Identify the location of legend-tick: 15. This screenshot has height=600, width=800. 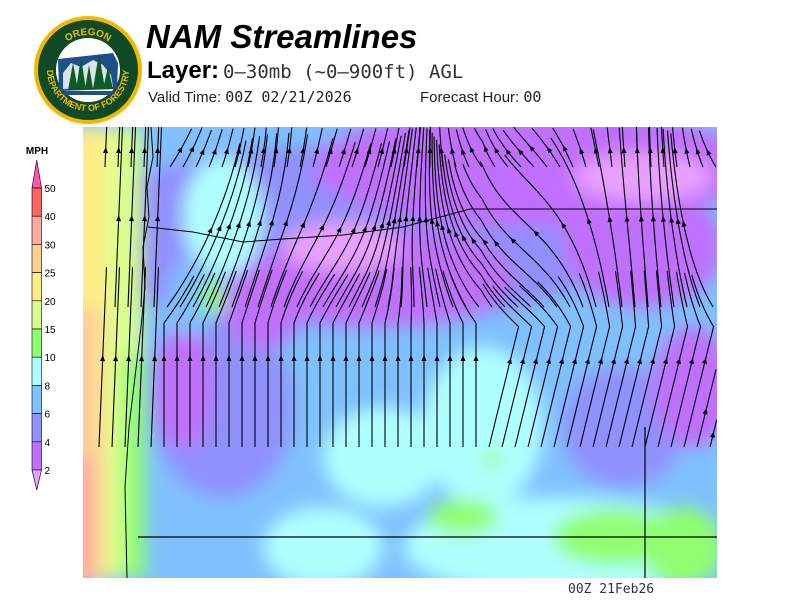
(51, 330).